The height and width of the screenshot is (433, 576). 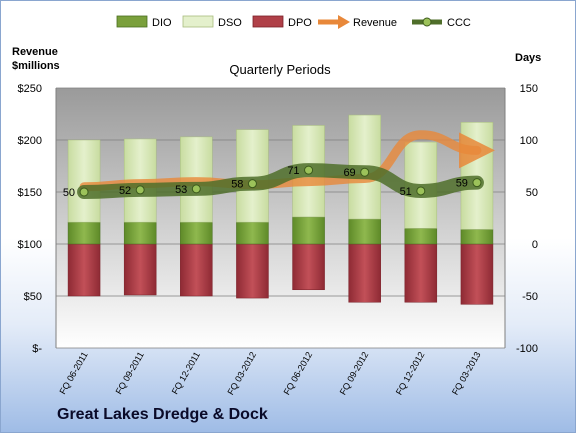 What do you see at coordinates (466, 373) in the screenshot?
I see `x-tick-label: FQ 03-2013` at bounding box center [466, 373].